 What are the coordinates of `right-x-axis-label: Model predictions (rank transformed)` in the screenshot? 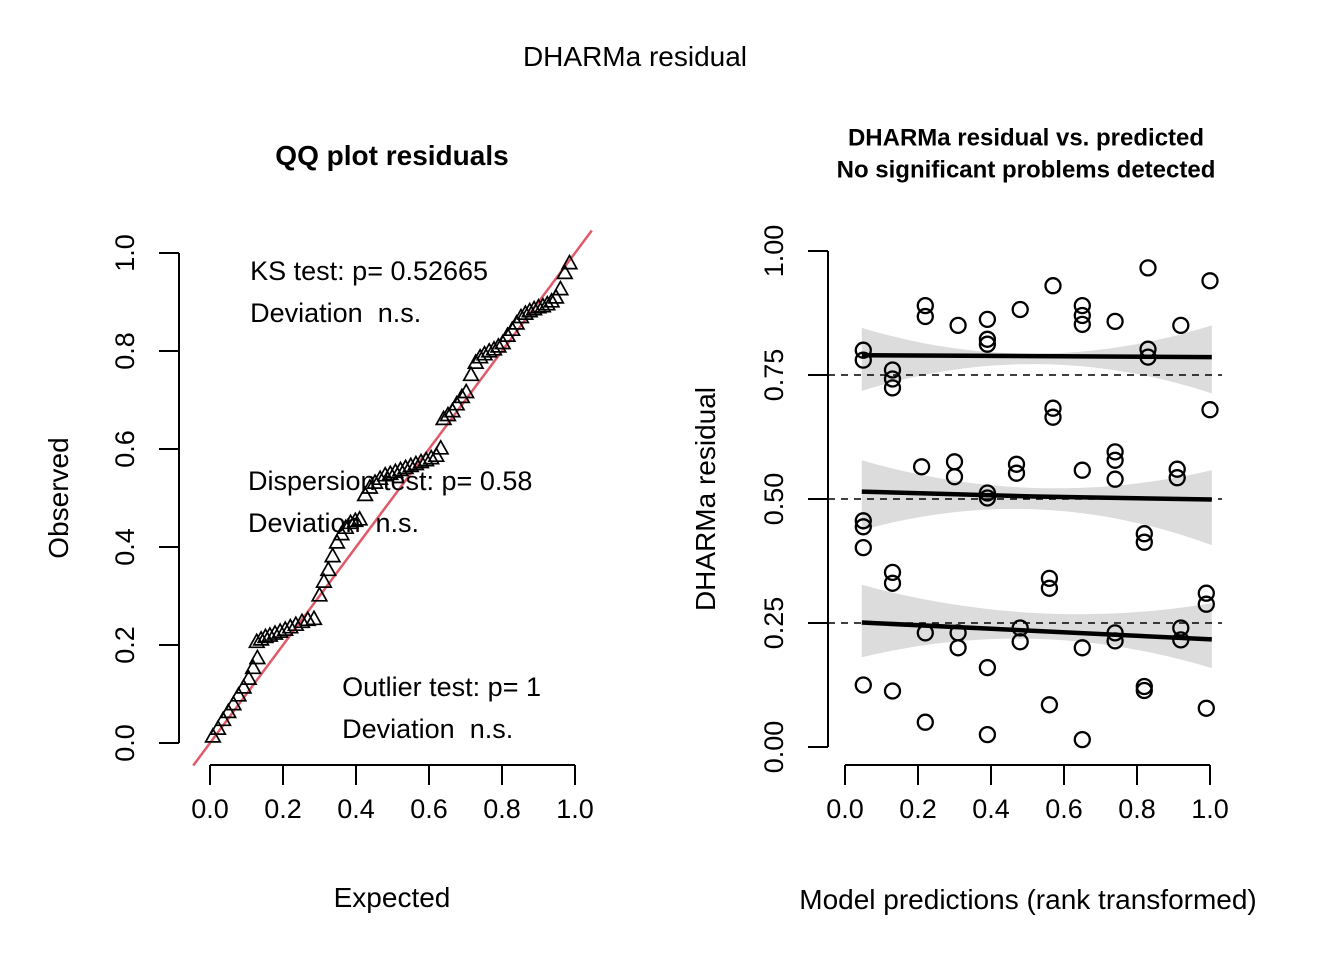 It's located at (1028, 899).